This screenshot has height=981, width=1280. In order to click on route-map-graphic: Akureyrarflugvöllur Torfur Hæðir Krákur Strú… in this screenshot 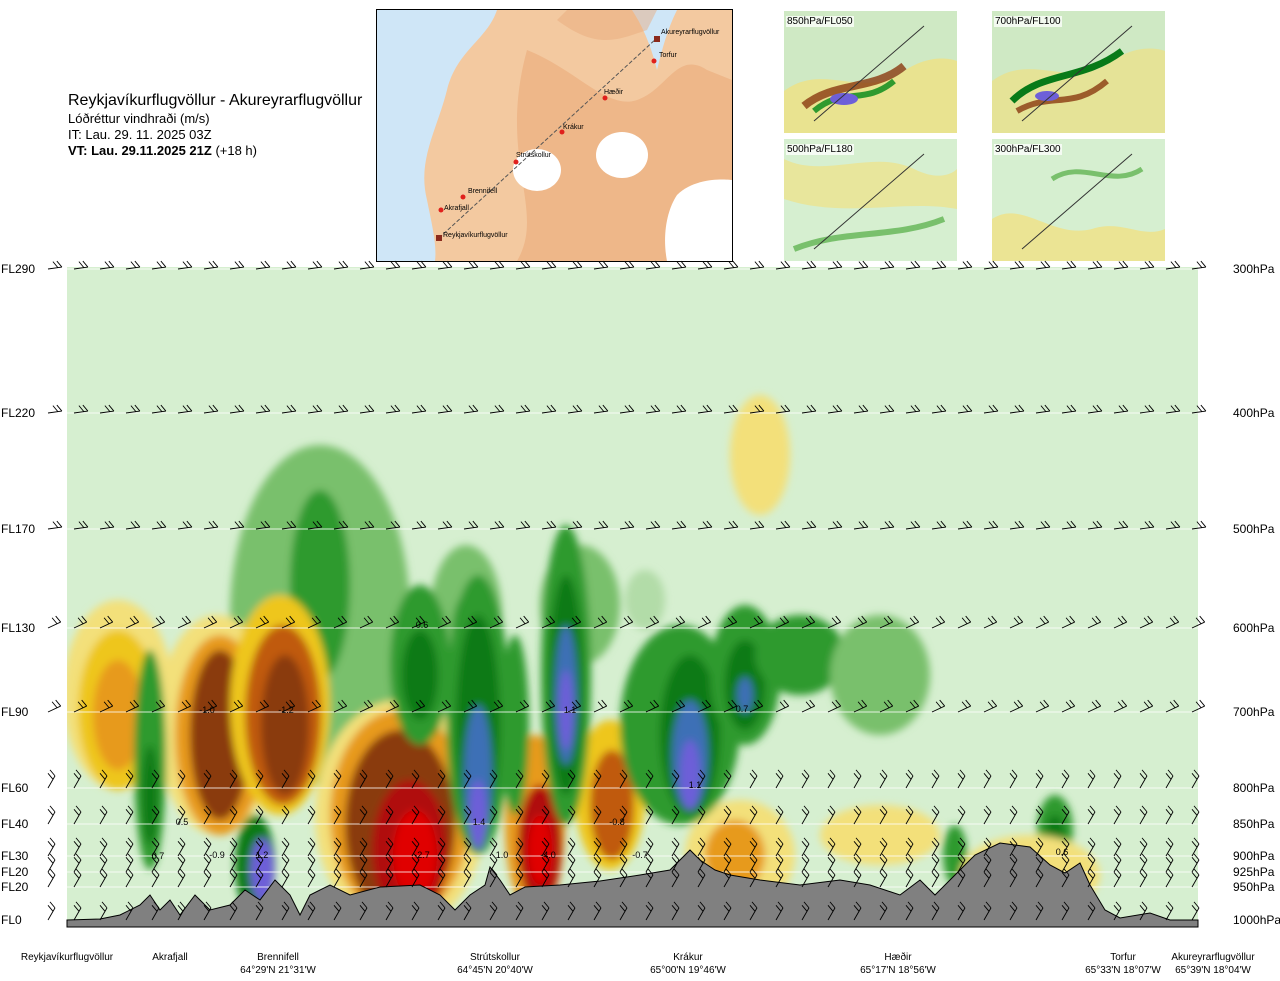, I will do `click(554, 135)`.